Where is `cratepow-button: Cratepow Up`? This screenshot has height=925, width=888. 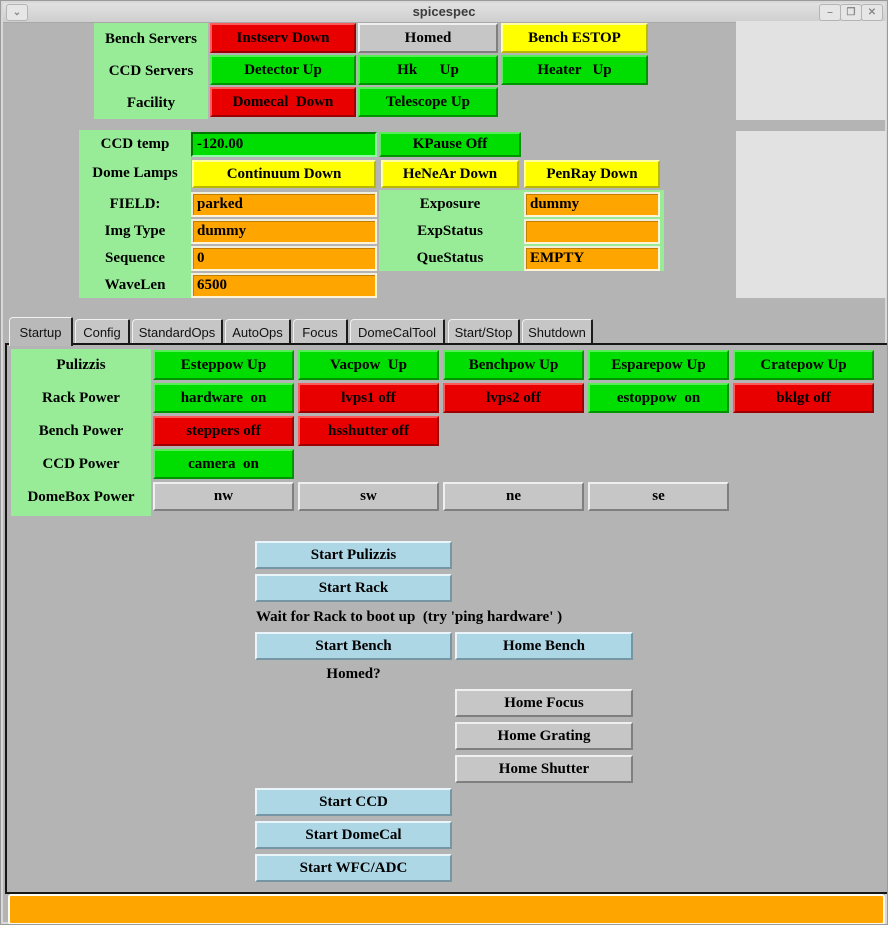 cratepow-button: Cratepow Up is located at coordinates (803, 365).